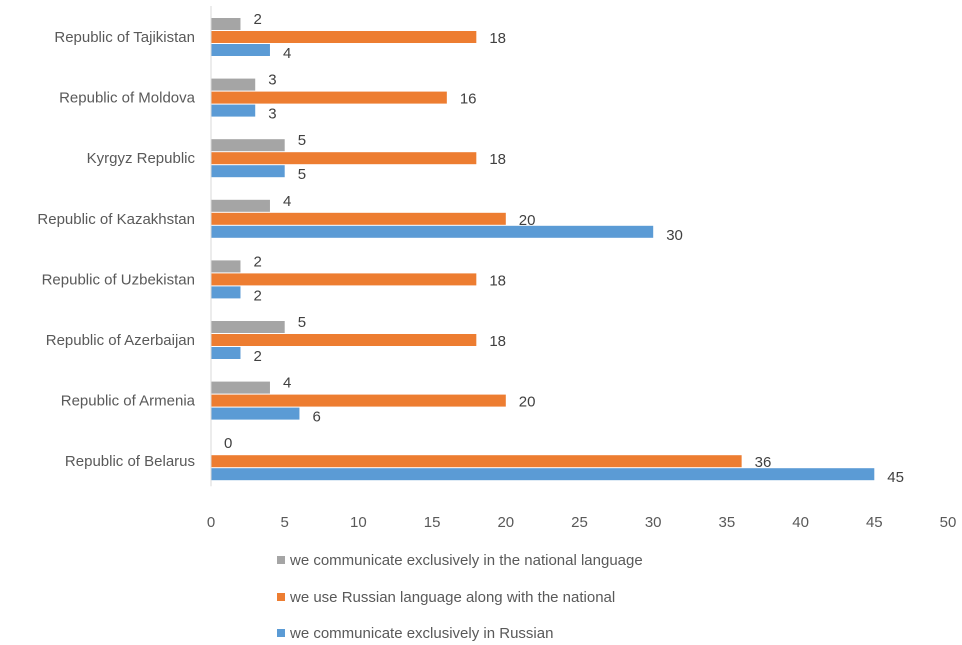  What do you see at coordinates (505, 522) in the screenshot?
I see `x-tick-label-20: 20` at bounding box center [505, 522].